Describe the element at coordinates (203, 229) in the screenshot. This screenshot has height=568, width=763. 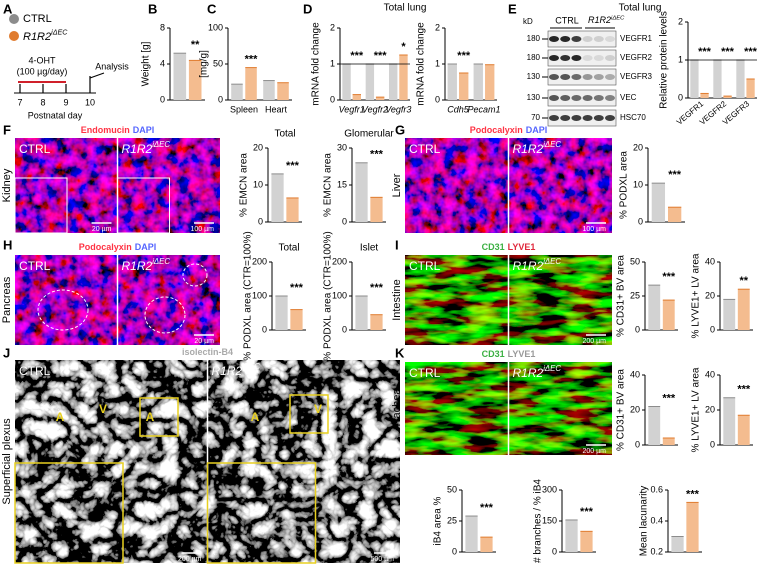
I see `label: 100 µm` at that location.